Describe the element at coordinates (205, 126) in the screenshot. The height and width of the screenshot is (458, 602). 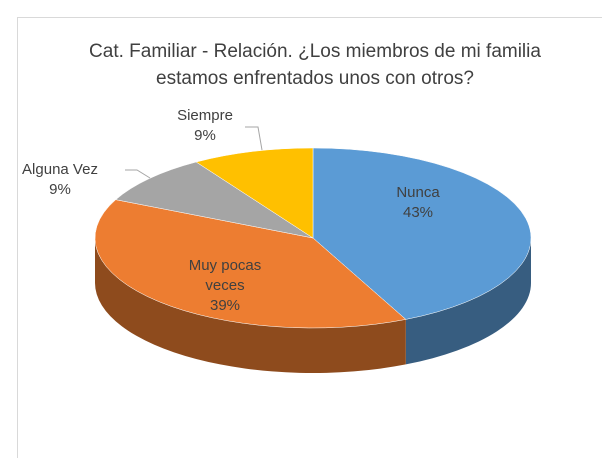
I see `data-label: Siempre 9%` at that location.